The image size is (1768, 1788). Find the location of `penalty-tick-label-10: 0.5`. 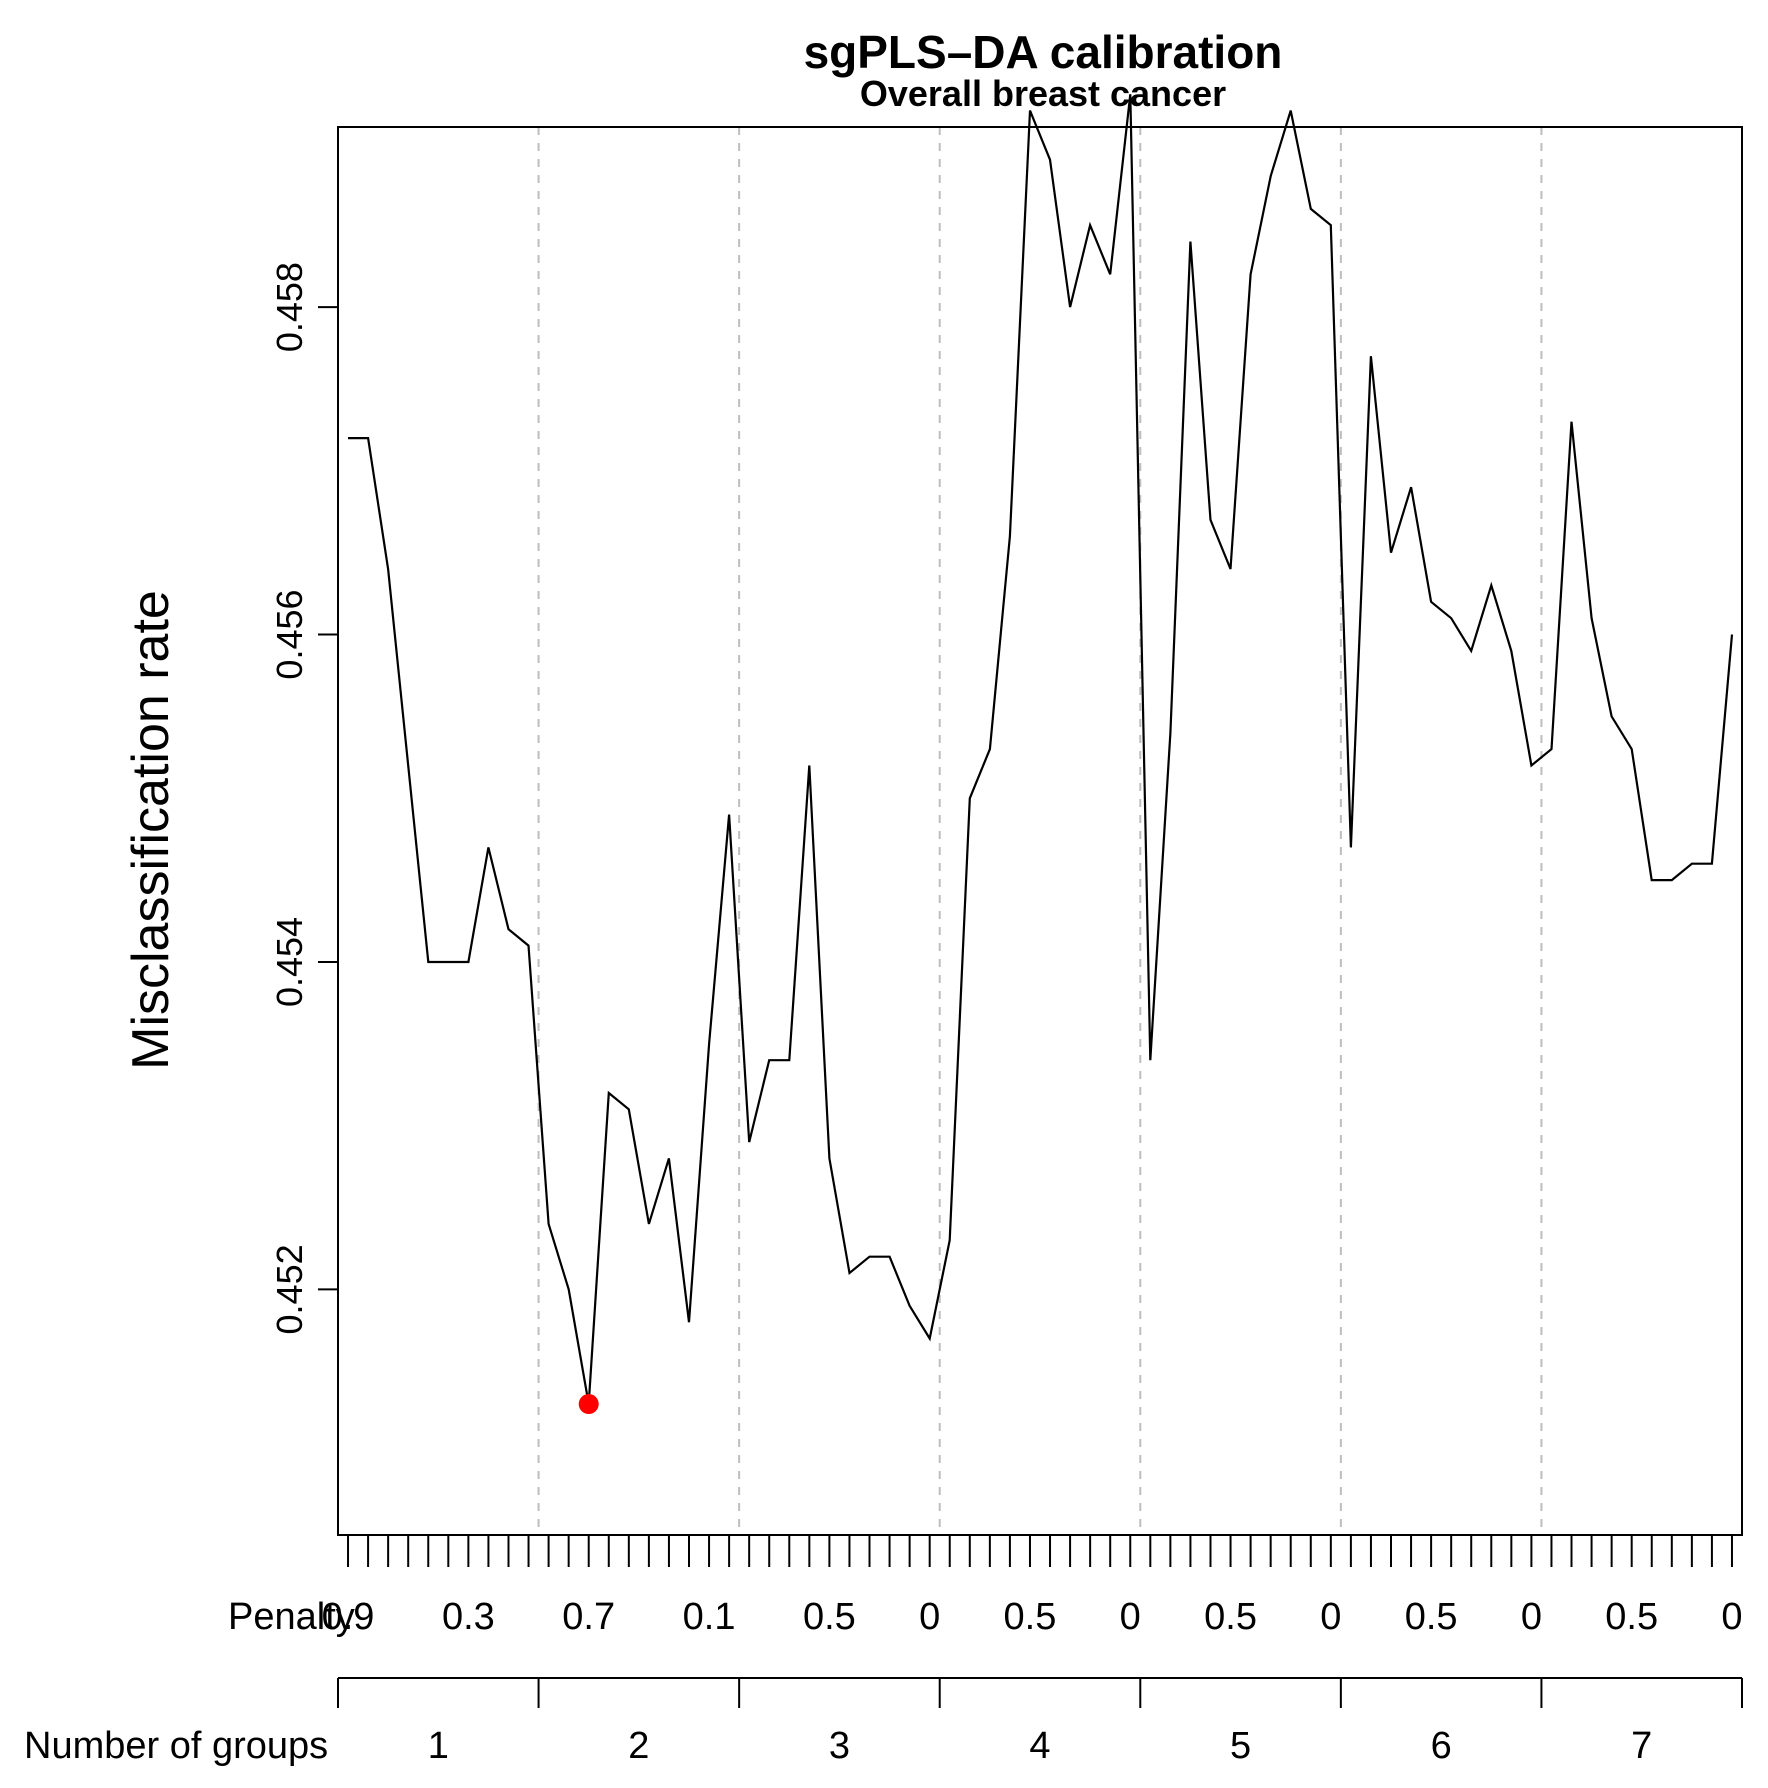

penalty-tick-label-10: 0.5 is located at coordinates (1431, 1617).